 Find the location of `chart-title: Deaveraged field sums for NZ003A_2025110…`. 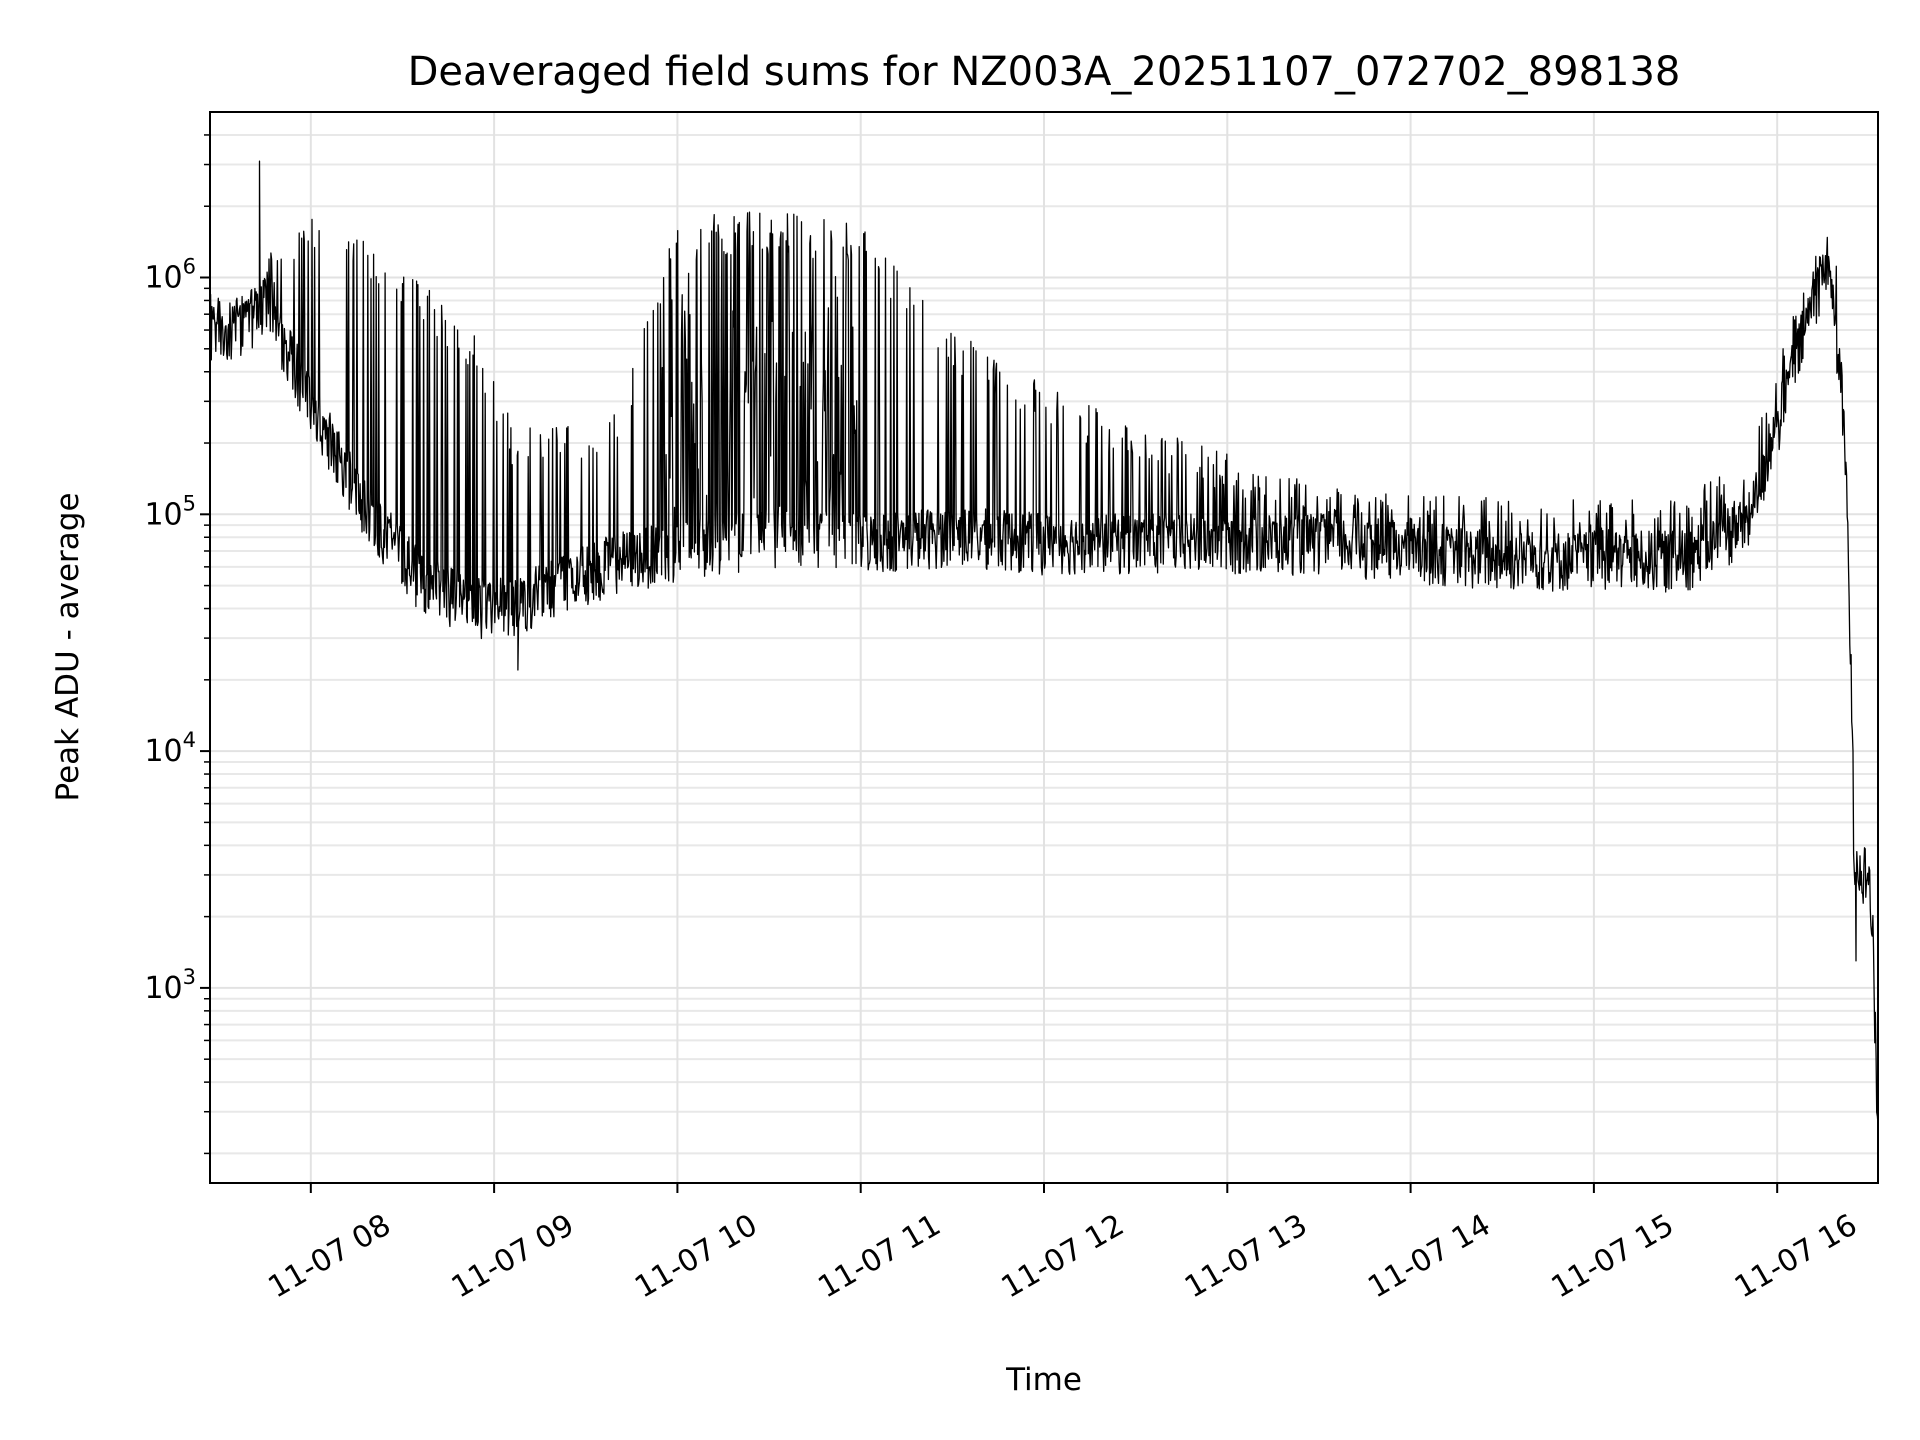

chart-title: Deaveraged field sums for NZ003A_2025110… is located at coordinates (1044, 72).